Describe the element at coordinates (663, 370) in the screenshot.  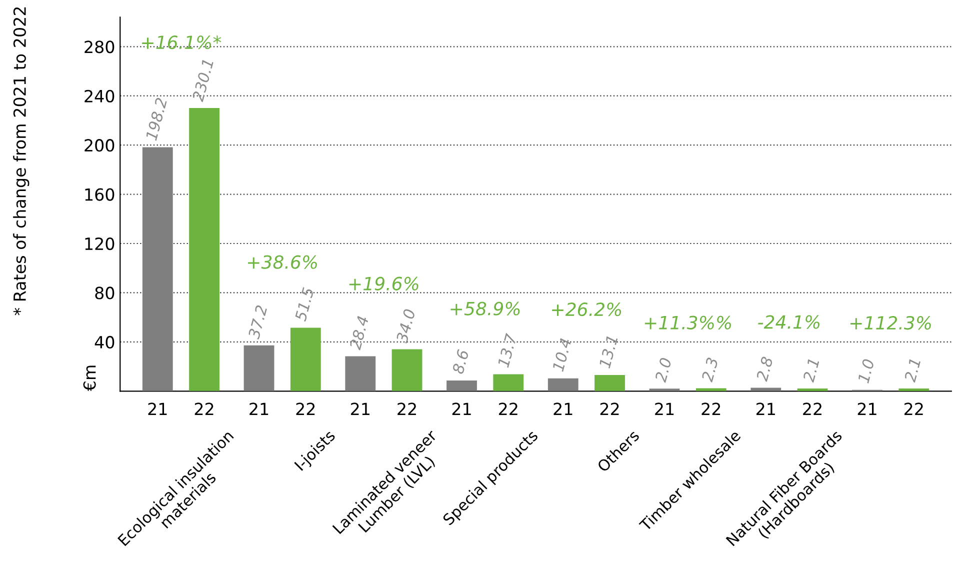
I see `data-label: 2.0` at that location.